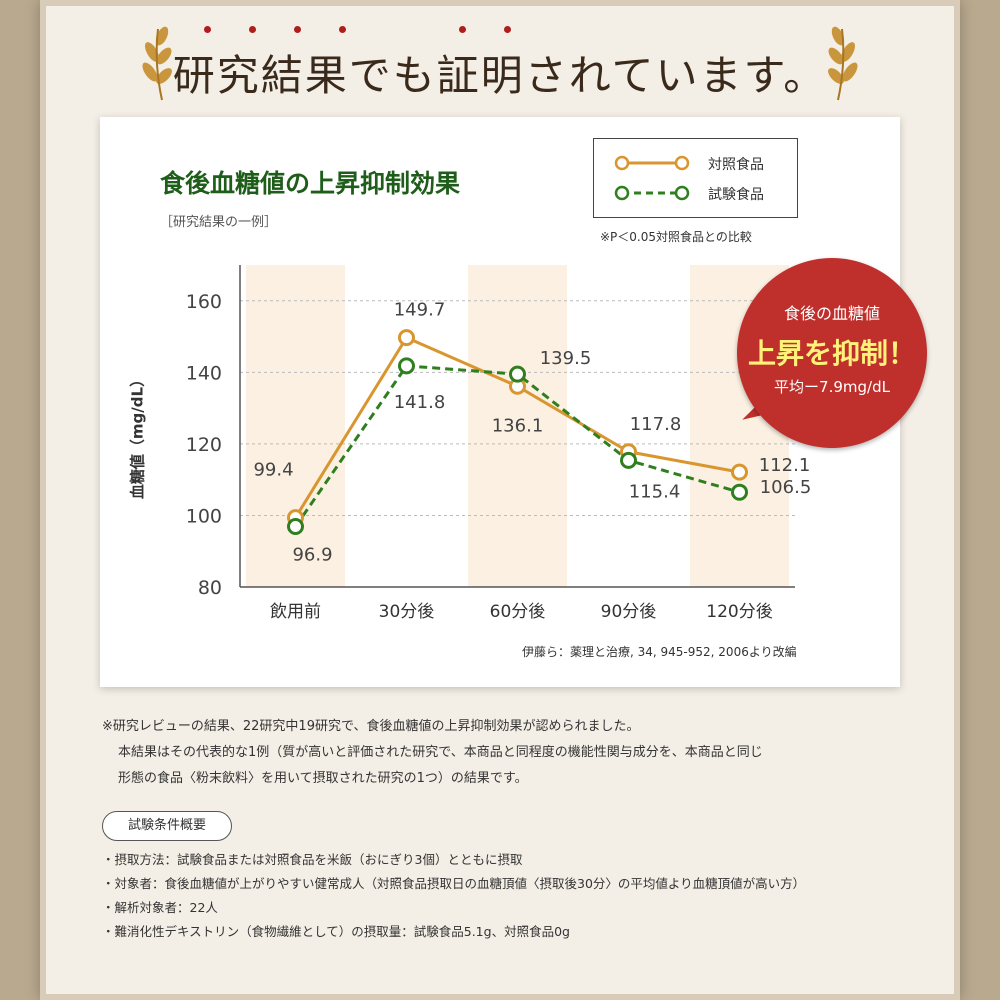 This screenshot has height=1000, width=1000. I want to click on chart-legend: 対照食品 試験食品, so click(695, 178).